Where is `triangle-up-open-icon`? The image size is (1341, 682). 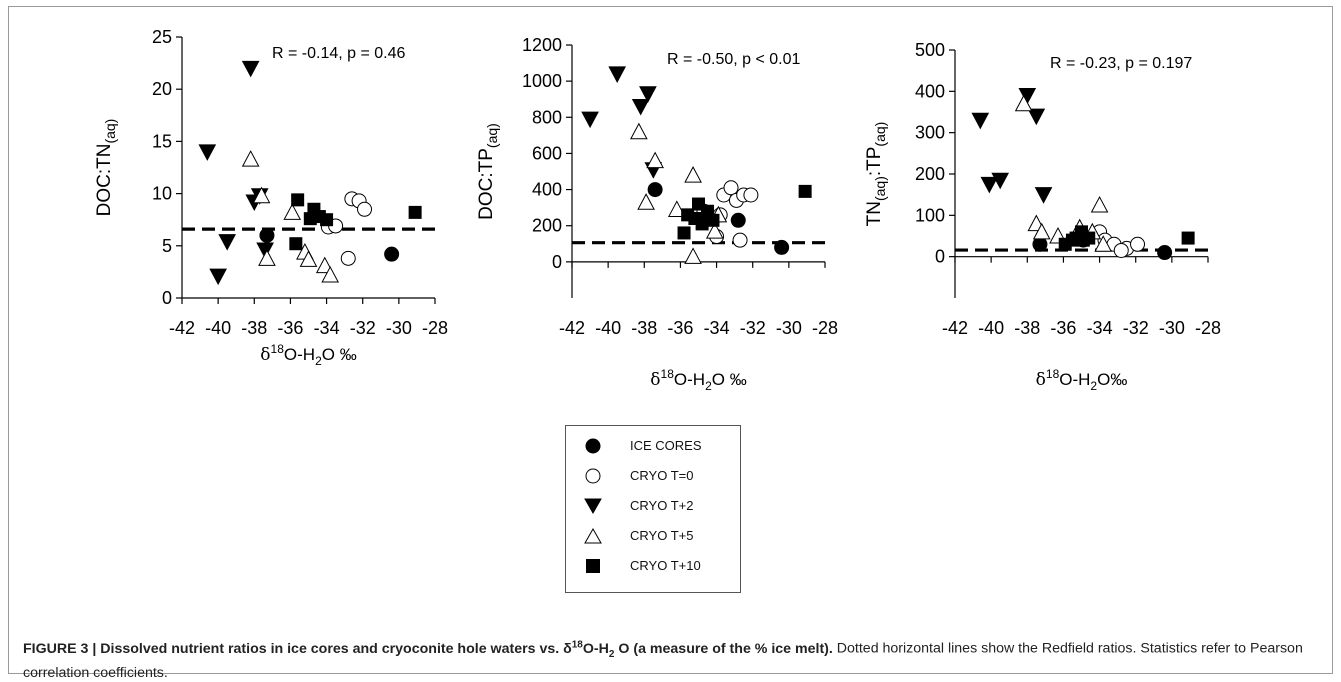
triangle-up-open-icon is located at coordinates (593, 535).